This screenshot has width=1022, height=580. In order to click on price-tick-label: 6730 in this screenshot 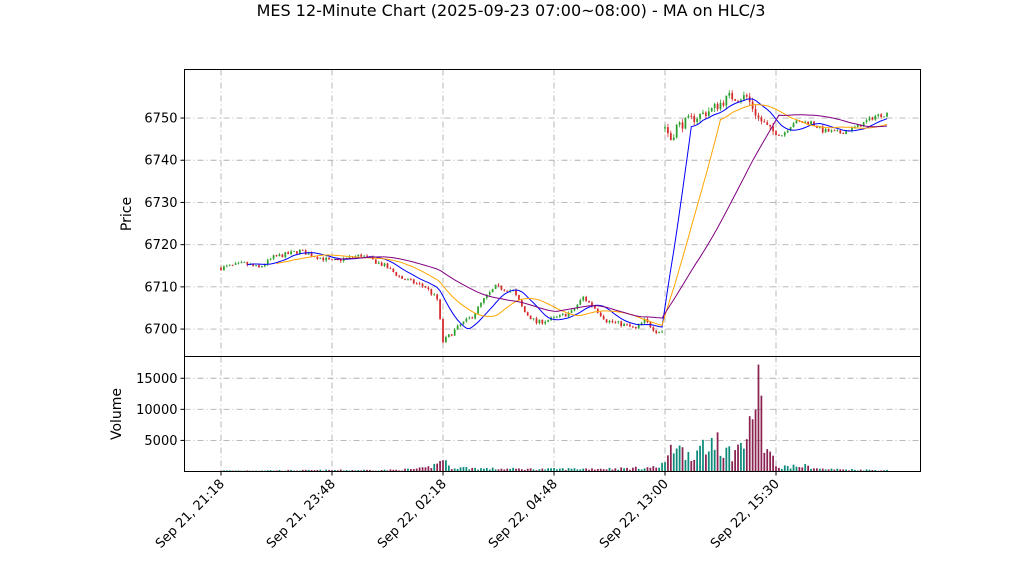, I will do `click(160, 203)`.